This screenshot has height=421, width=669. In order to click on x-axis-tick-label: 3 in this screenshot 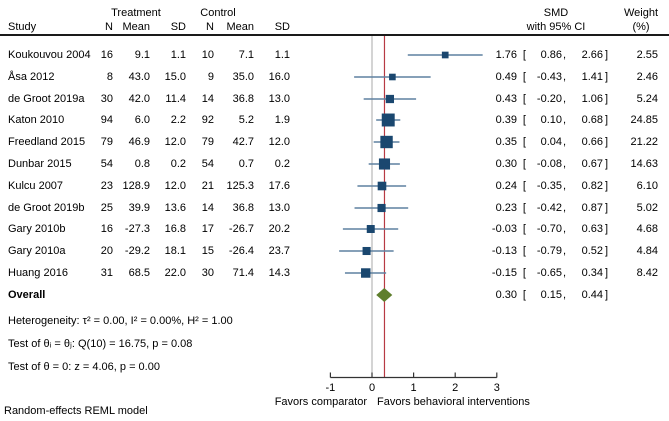, I will do `click(496, 388)`.